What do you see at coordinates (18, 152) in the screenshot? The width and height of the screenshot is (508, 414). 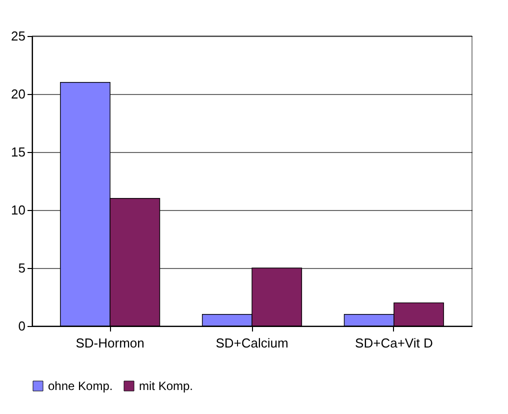 I see `y-tick-label: 15` at bounding box center [18, 152].